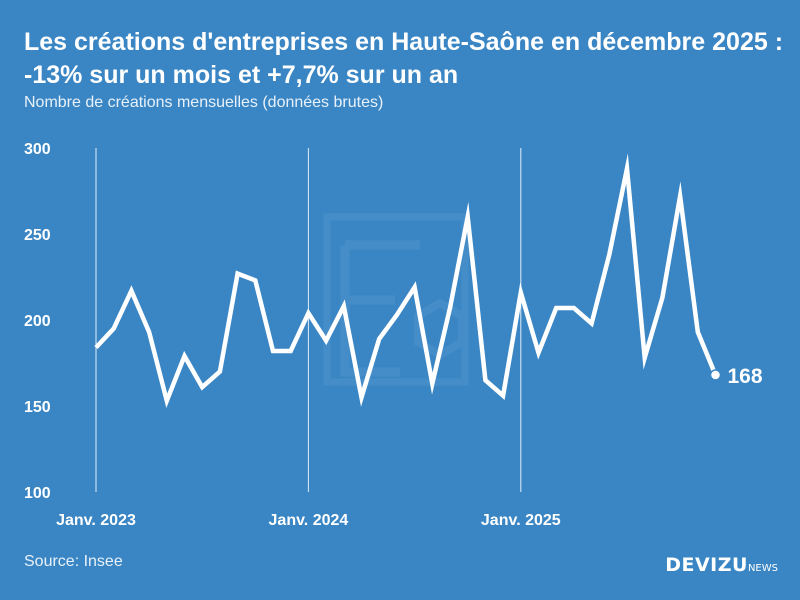  What do you see at coordinates (715, 375) in the screenshot?
I see `last-point-marker` at bounding box center [715, 375].